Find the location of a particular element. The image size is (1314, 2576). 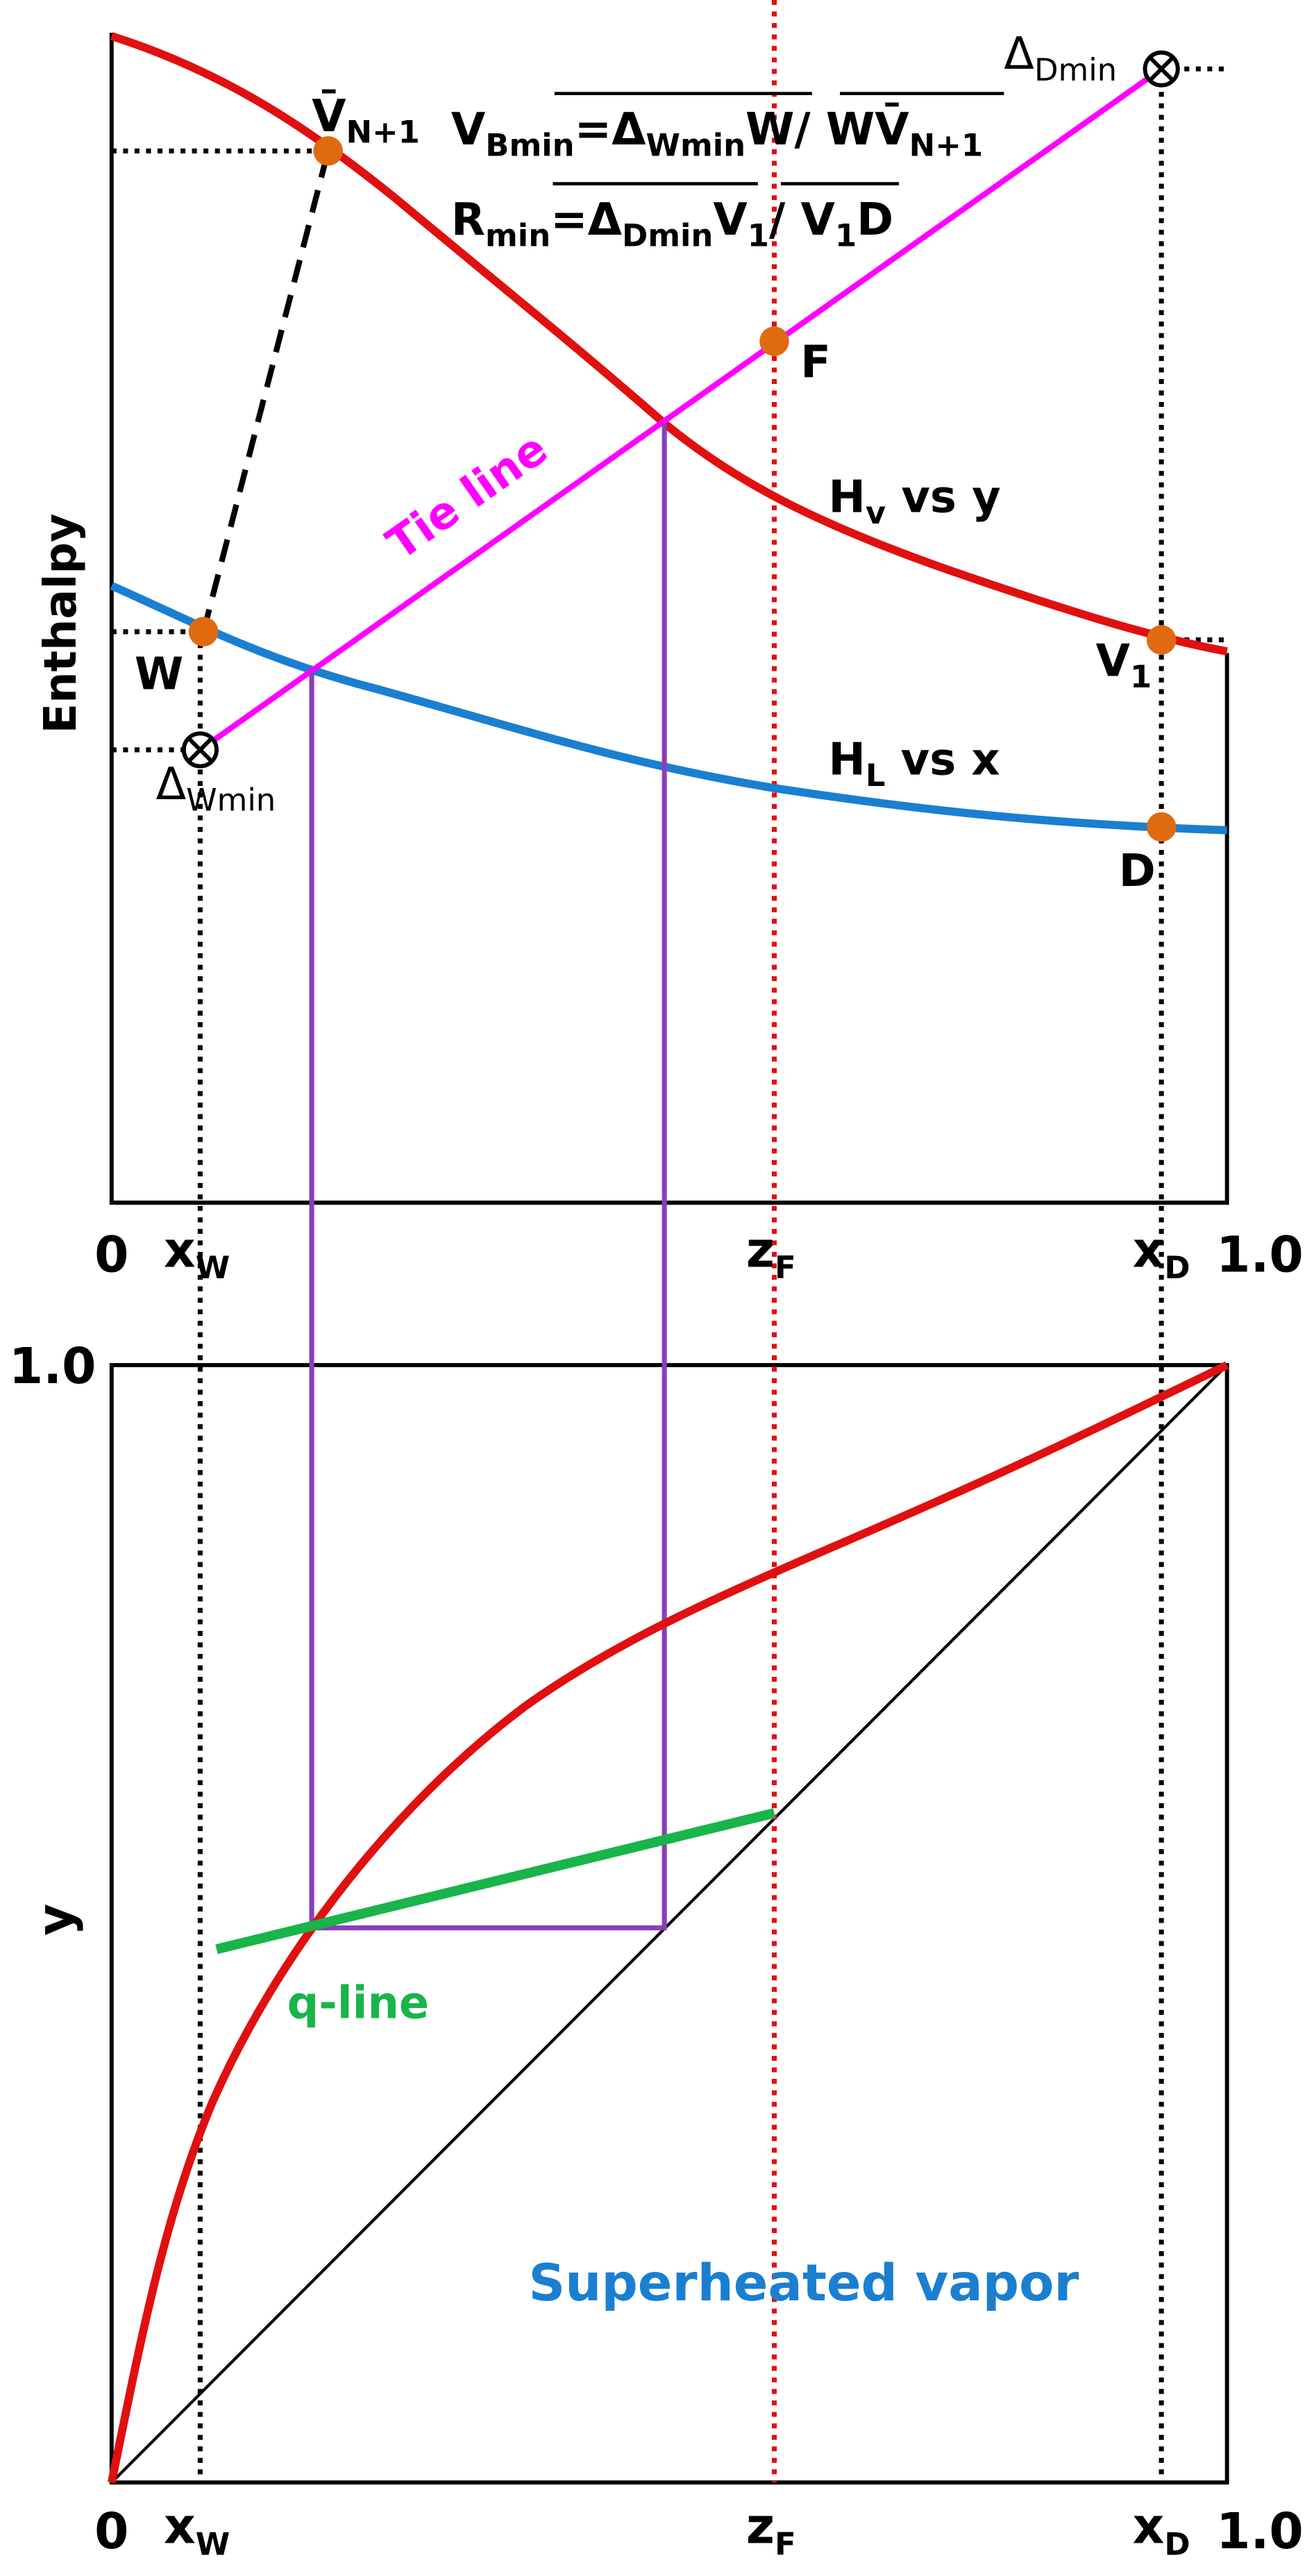

region-label: Superheated vapor is located at coordinates (804, 2283).